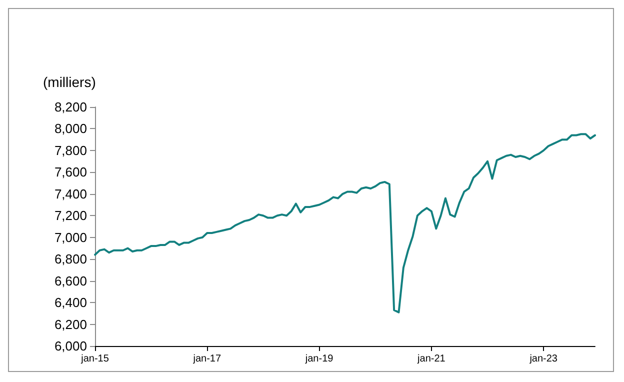 The height and width of the screenshot is (382, 624). I want to click on y-tick-label: 6,200, so click(70, 324).